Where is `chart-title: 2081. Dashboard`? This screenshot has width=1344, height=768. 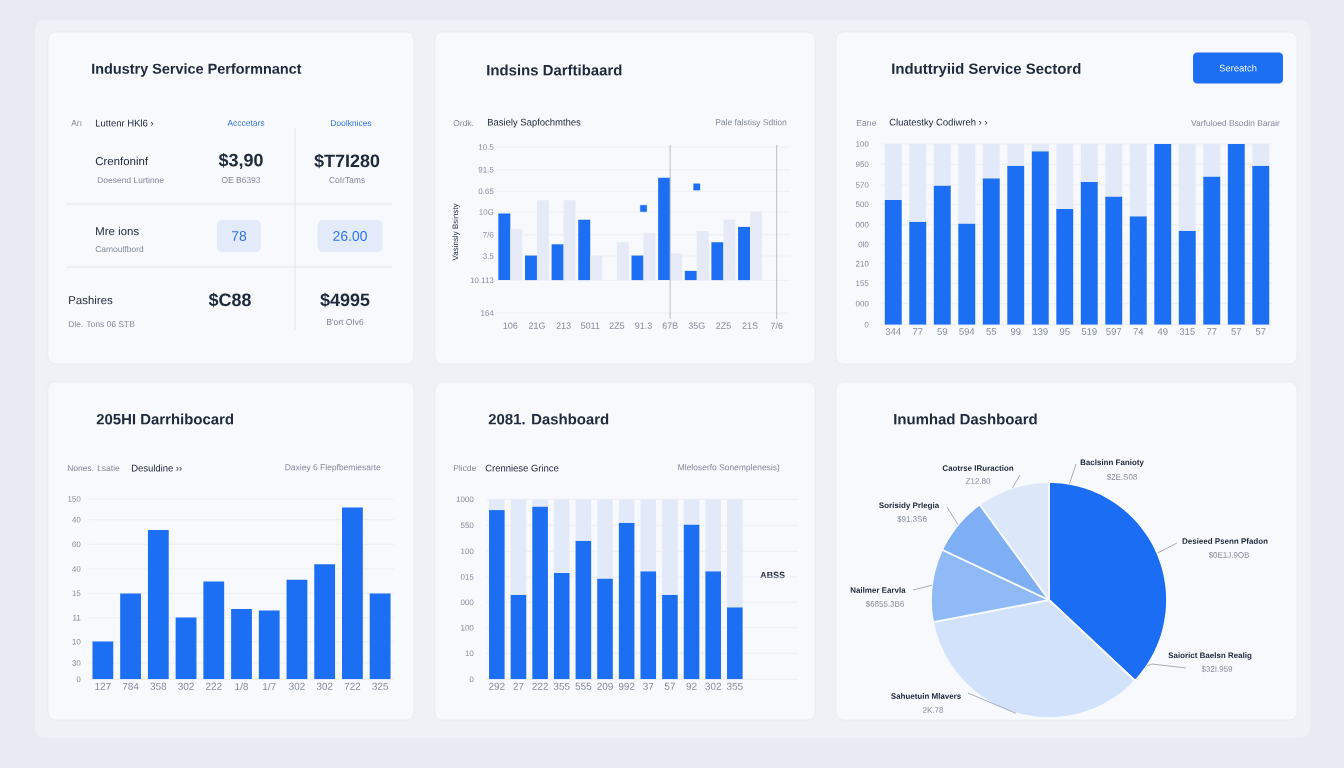
chart-title: 2081. Dashboard is located at coordinates (548, 419).